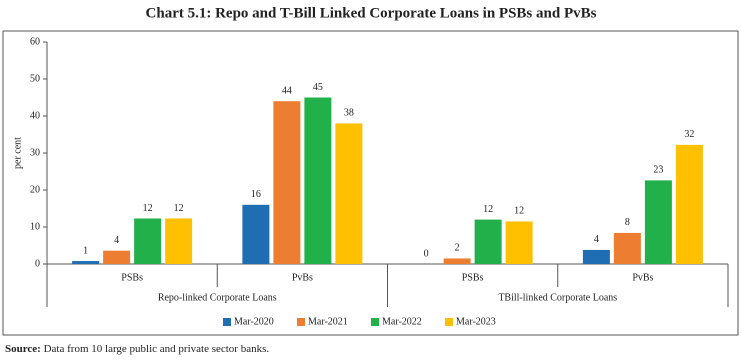 The image size is (742, 361). What do you see at coordinates (318, 87) in the screenshot?
I see `value-label: 45` at bounding box center [318, 87].